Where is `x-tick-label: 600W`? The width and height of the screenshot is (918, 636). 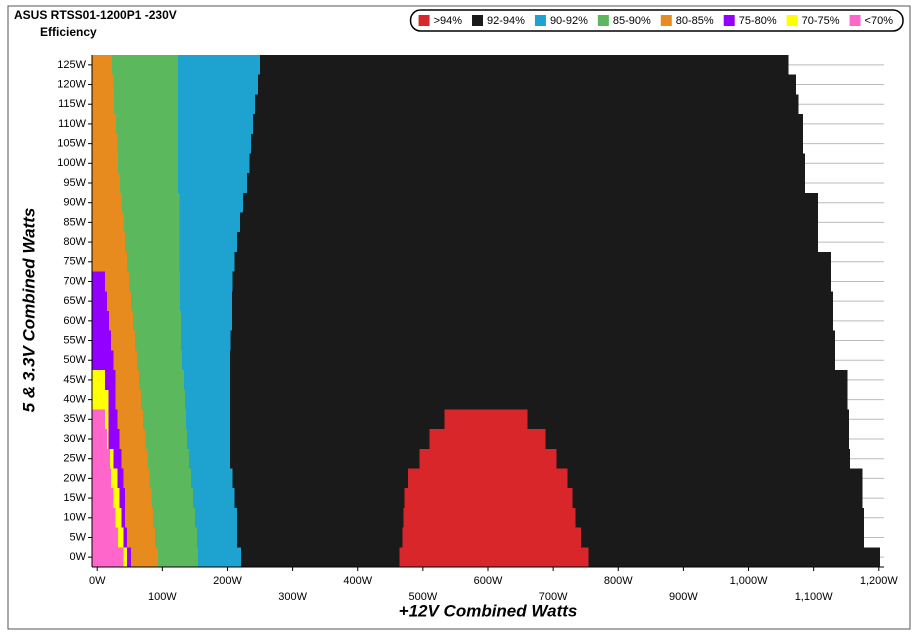 x-tick-label: 600W is located at coordinates (488, 581).